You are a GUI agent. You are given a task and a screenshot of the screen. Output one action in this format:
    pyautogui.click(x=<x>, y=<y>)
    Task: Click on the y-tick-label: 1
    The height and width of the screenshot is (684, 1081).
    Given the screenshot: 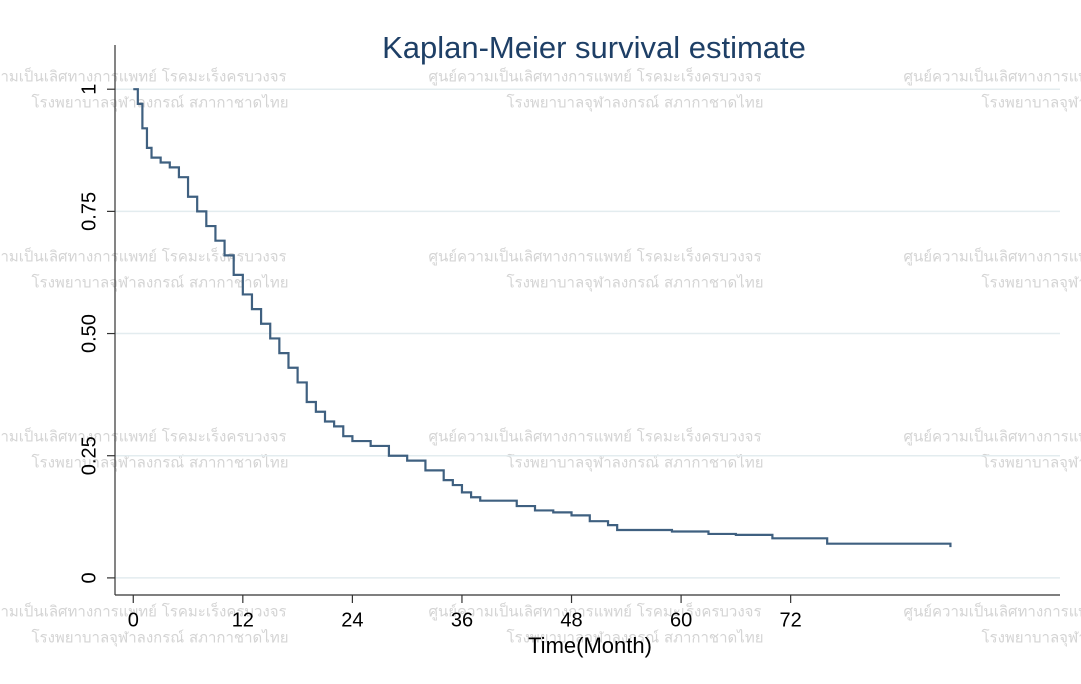 What is the action you would take?
    pyautogui.click(x=89, y=89)
    